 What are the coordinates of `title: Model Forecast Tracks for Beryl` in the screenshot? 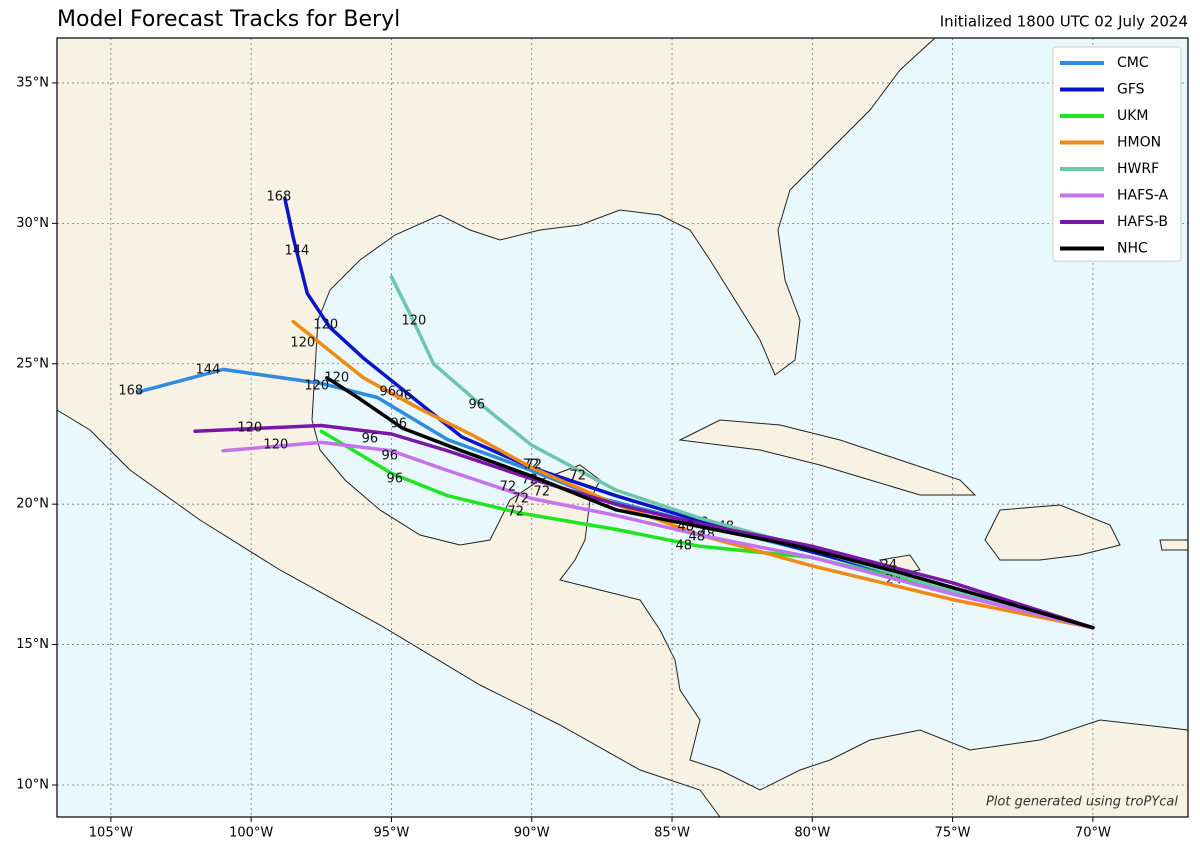 It's located at (228, 19).